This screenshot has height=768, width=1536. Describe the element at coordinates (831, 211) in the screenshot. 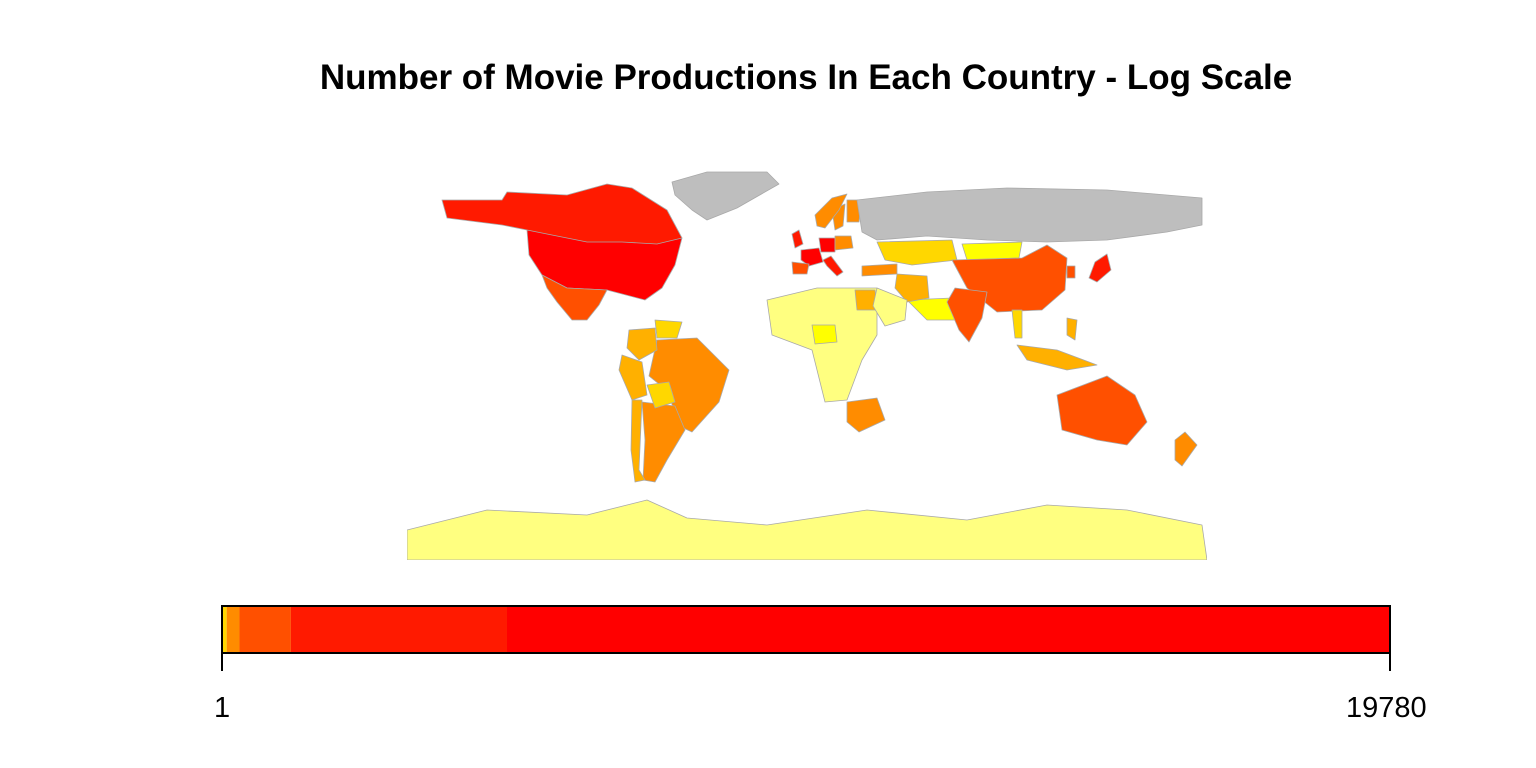

I see `country-norway` at that location.